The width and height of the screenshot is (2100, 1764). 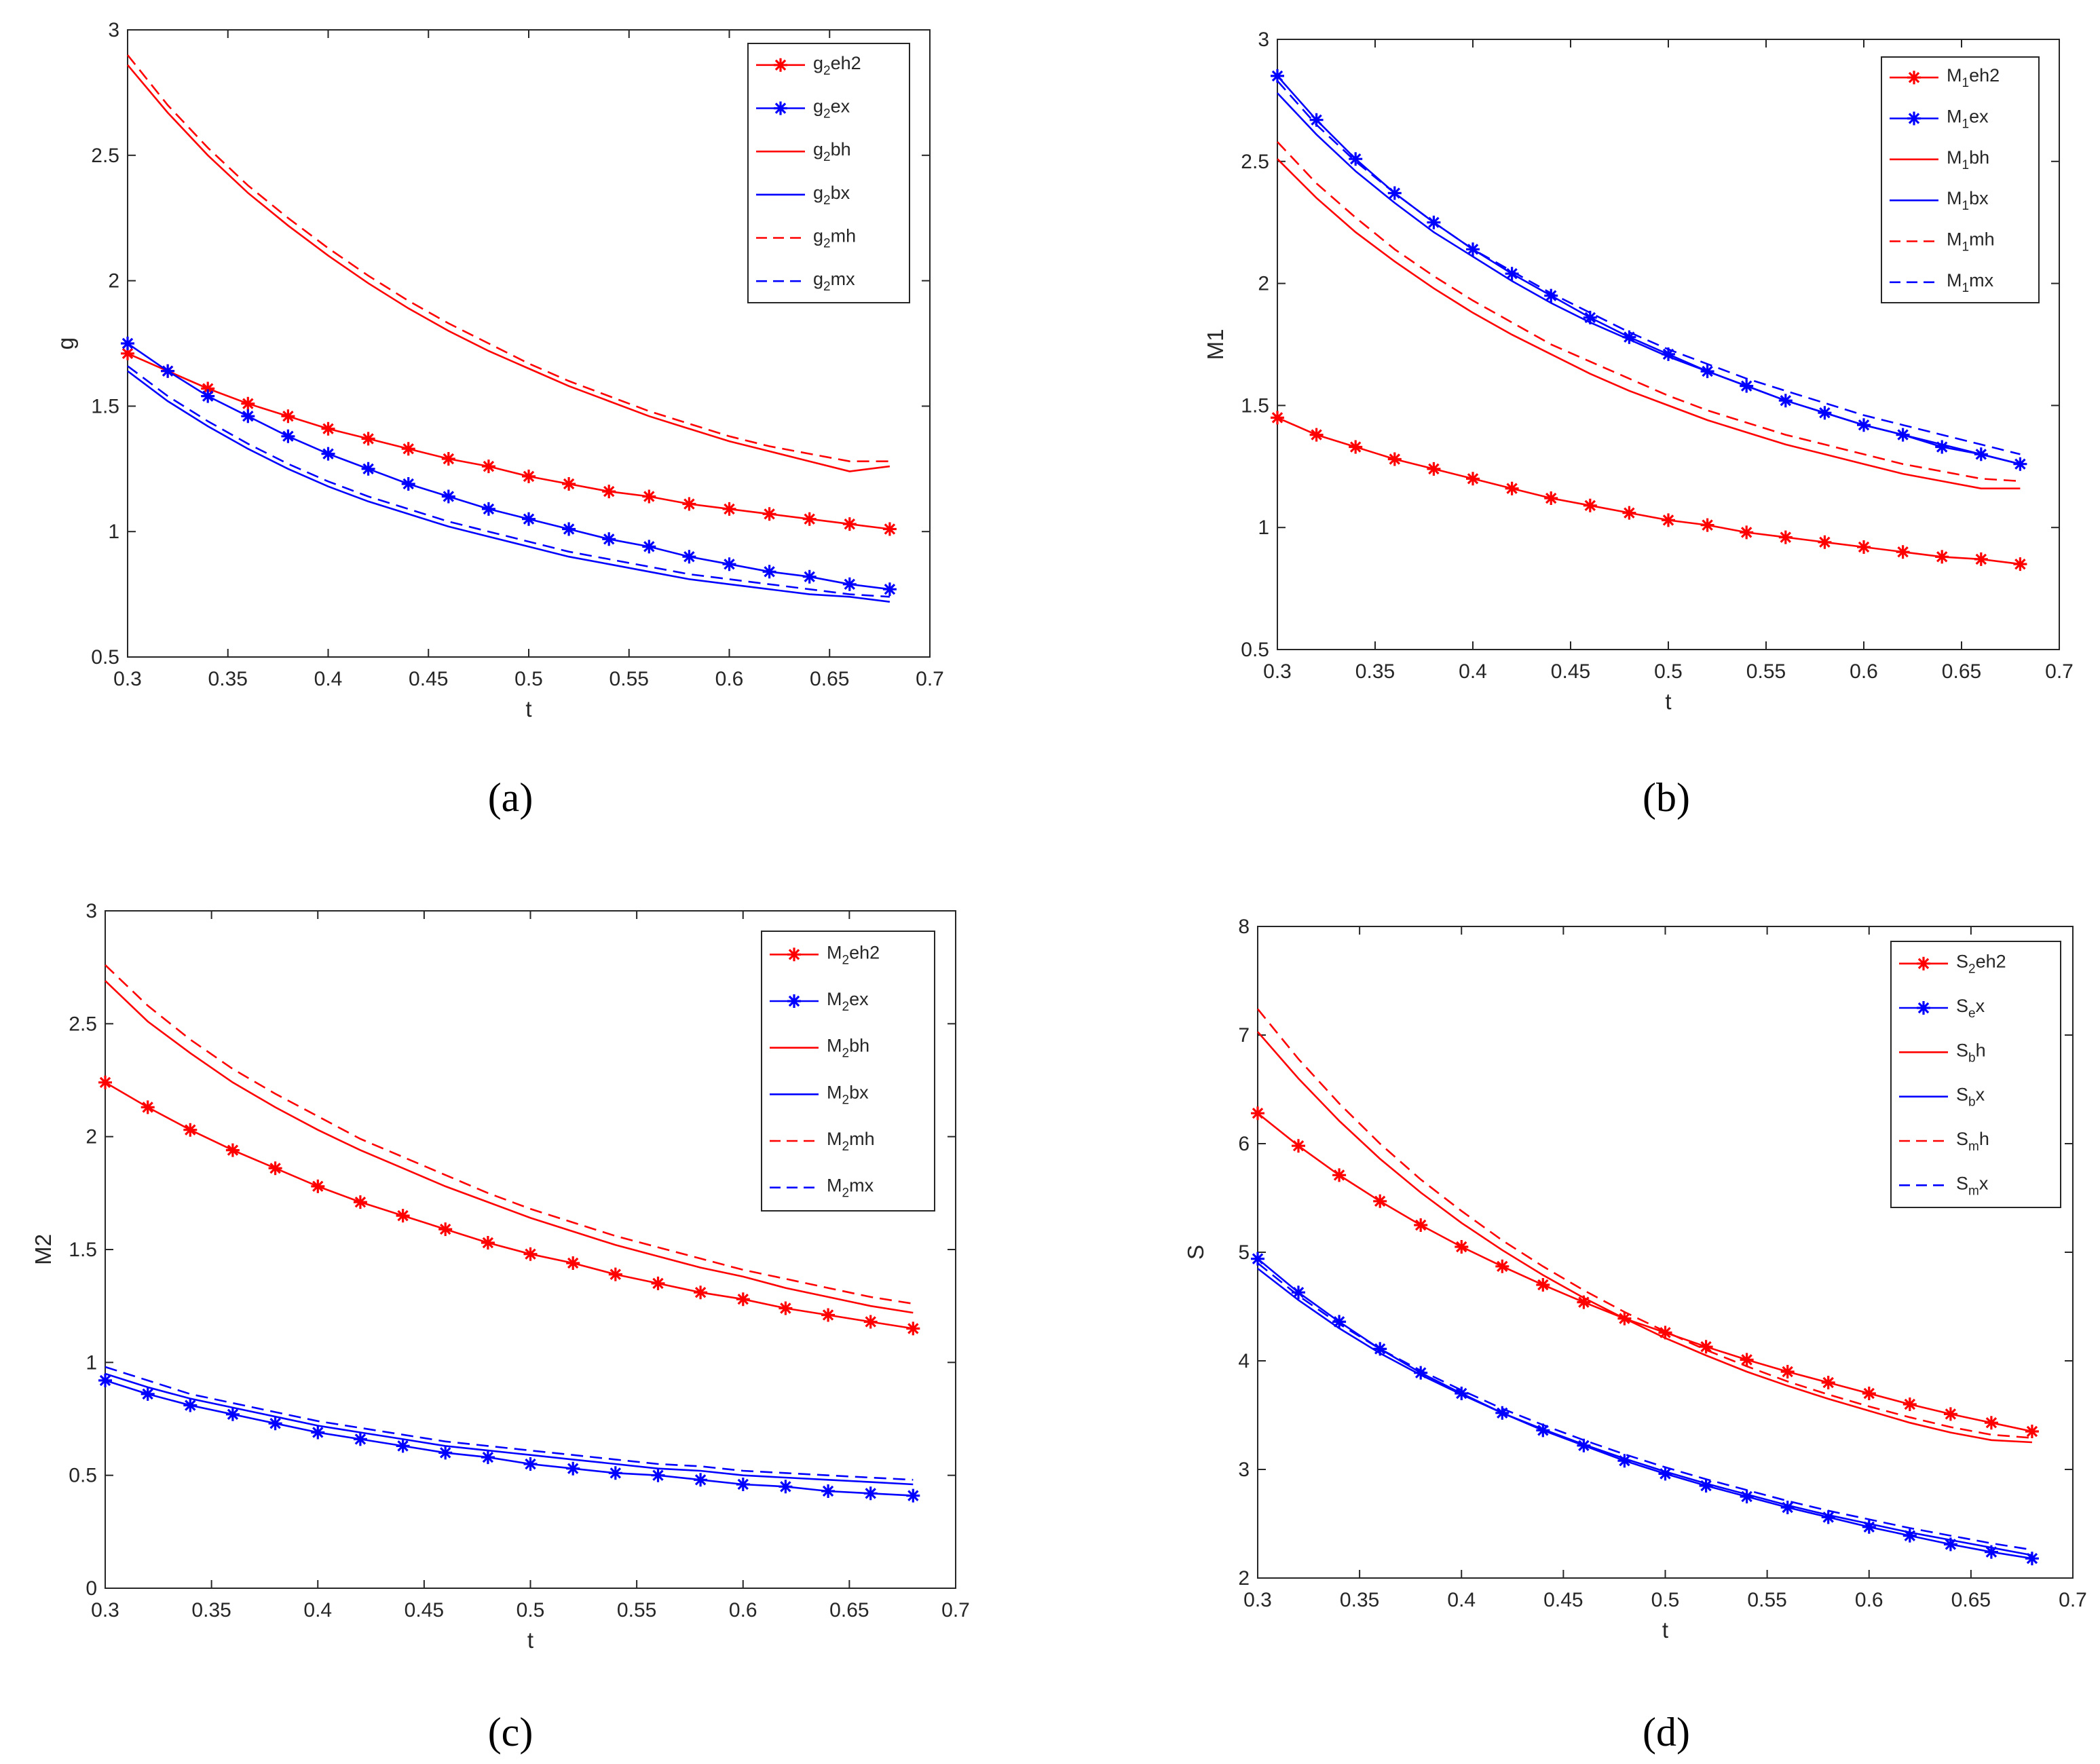 I want to click on legend-item-M2bx: M2bx, so click(x=820, y=1095).